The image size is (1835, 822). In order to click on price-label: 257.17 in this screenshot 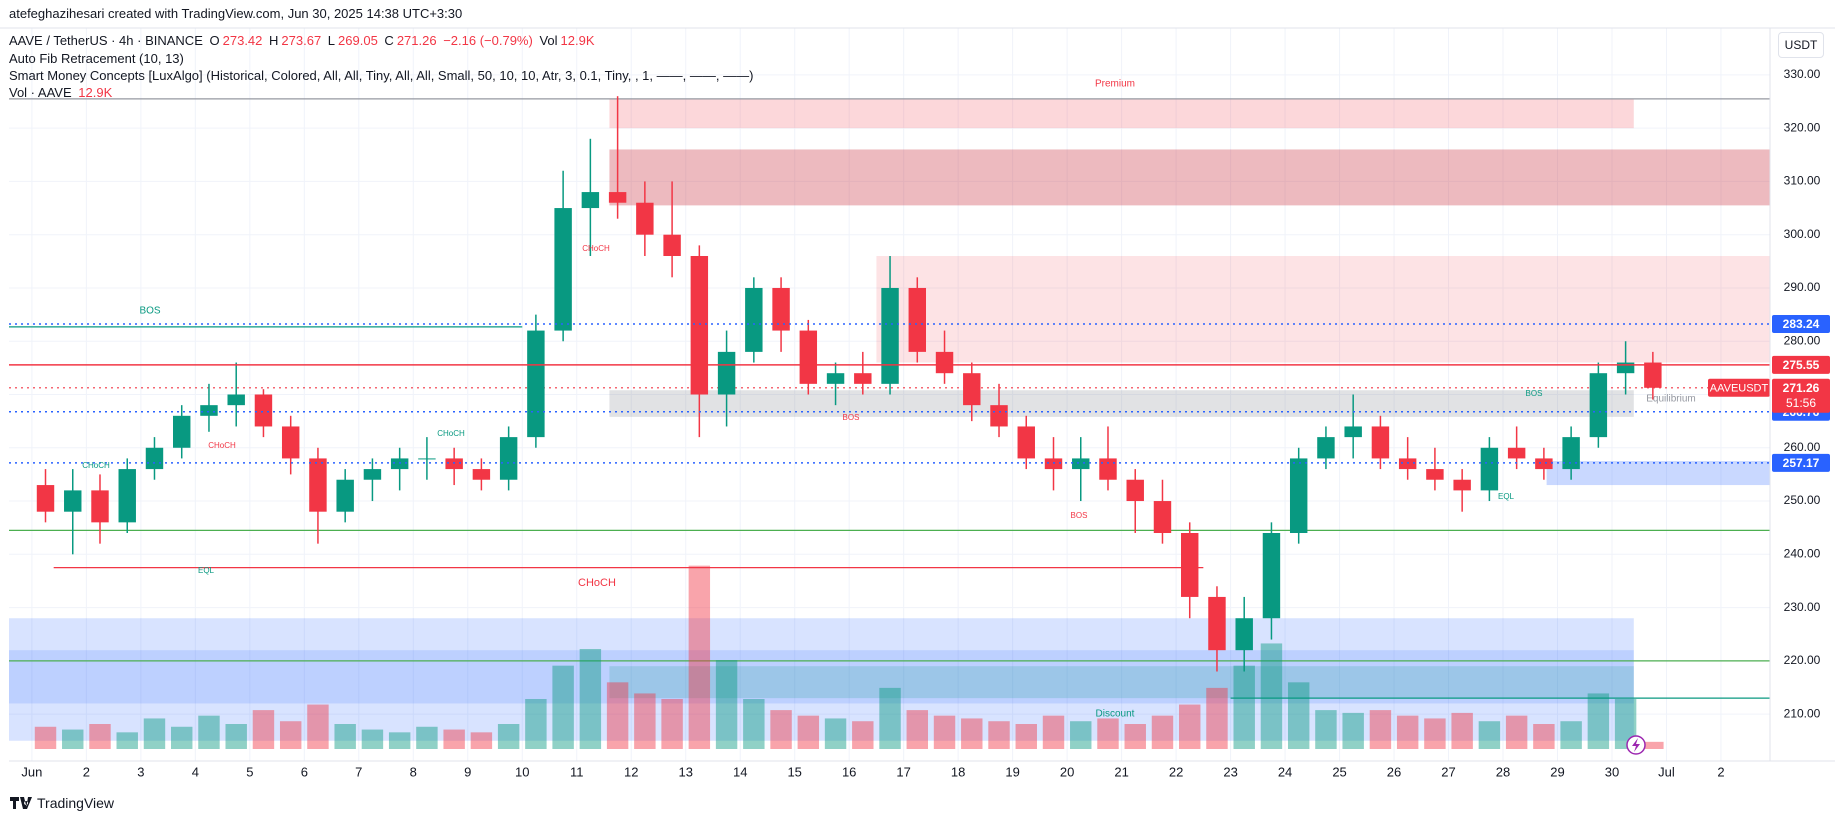, I will do `click(1801, 463)`.